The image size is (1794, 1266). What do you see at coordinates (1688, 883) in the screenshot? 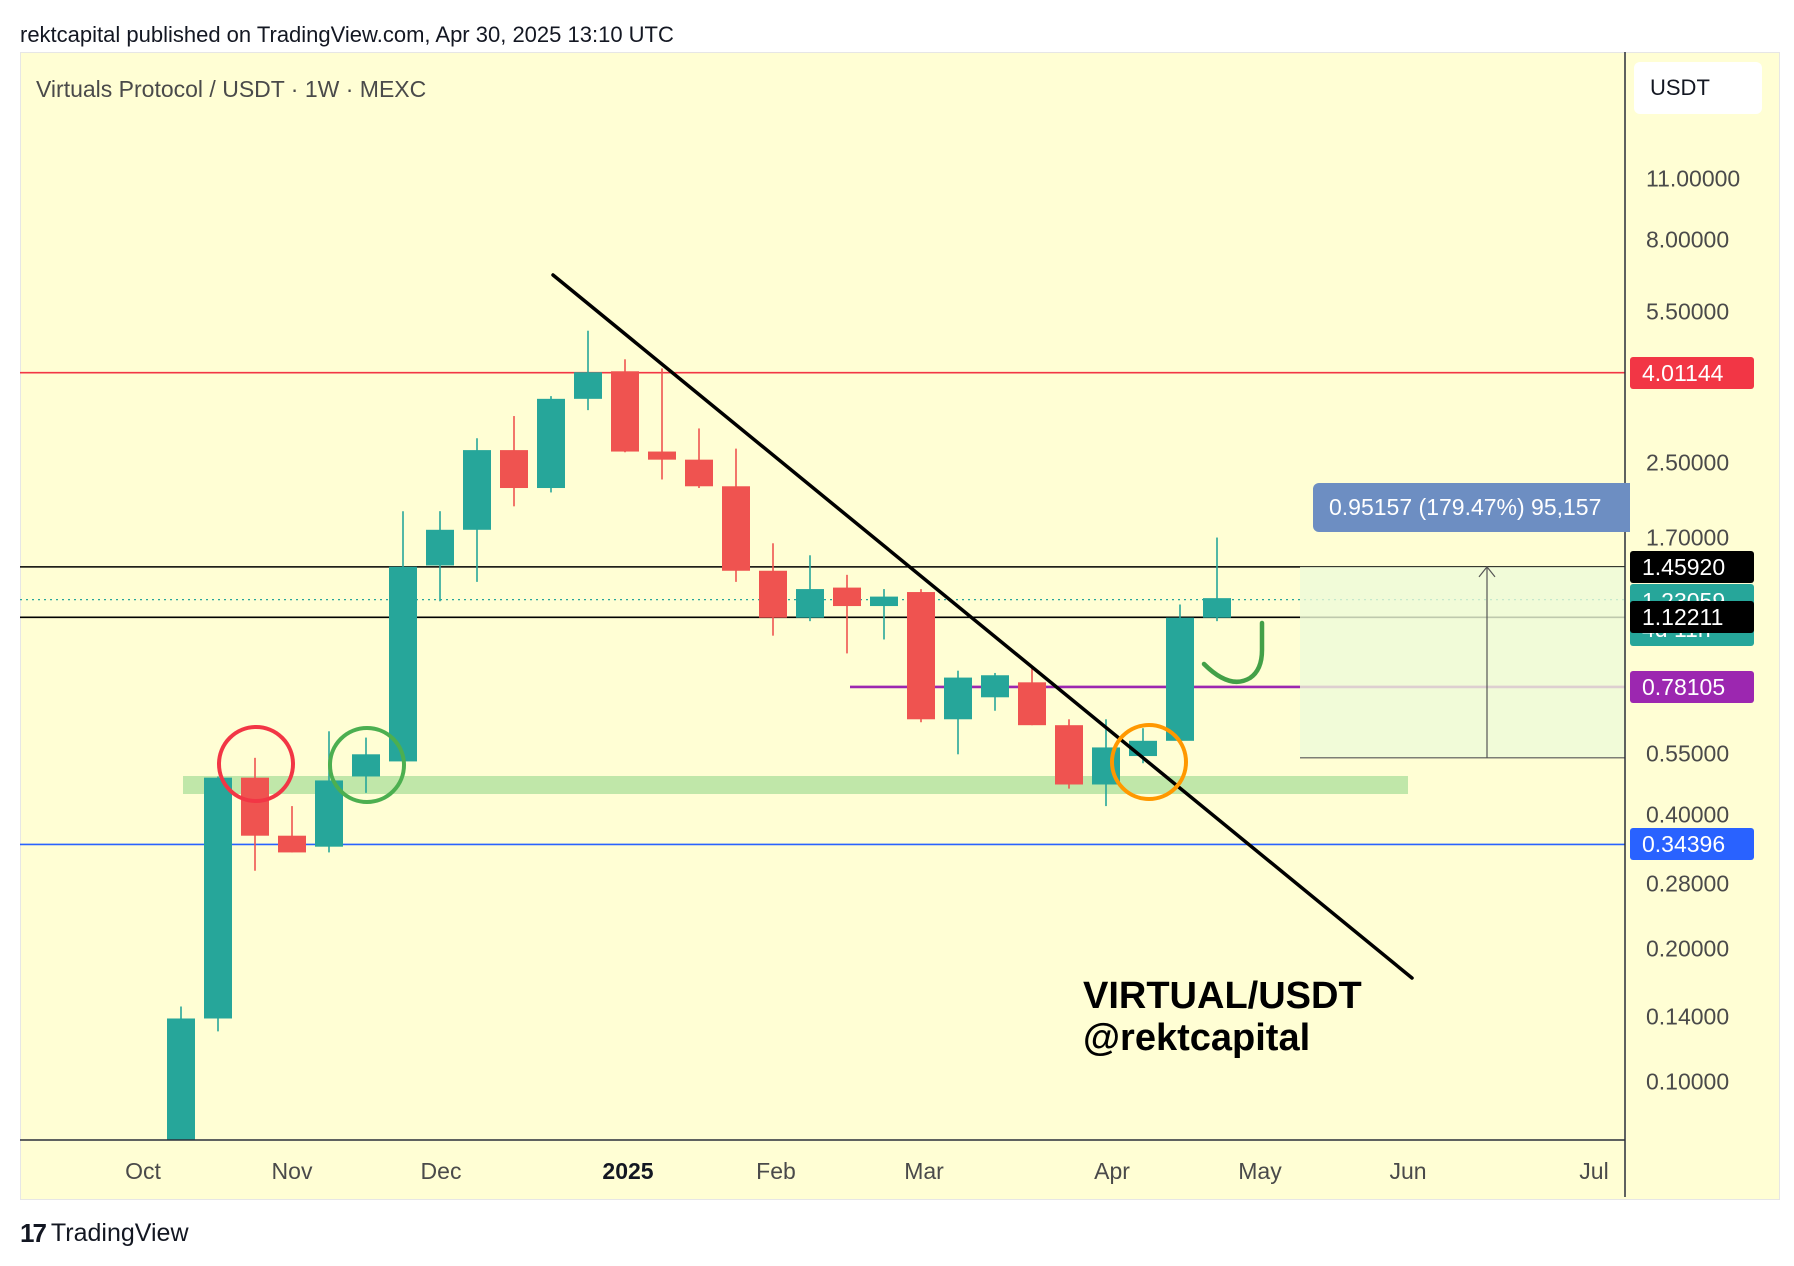
I see `price-tick-label: 0.28000` at bounding box center [1688, 883].